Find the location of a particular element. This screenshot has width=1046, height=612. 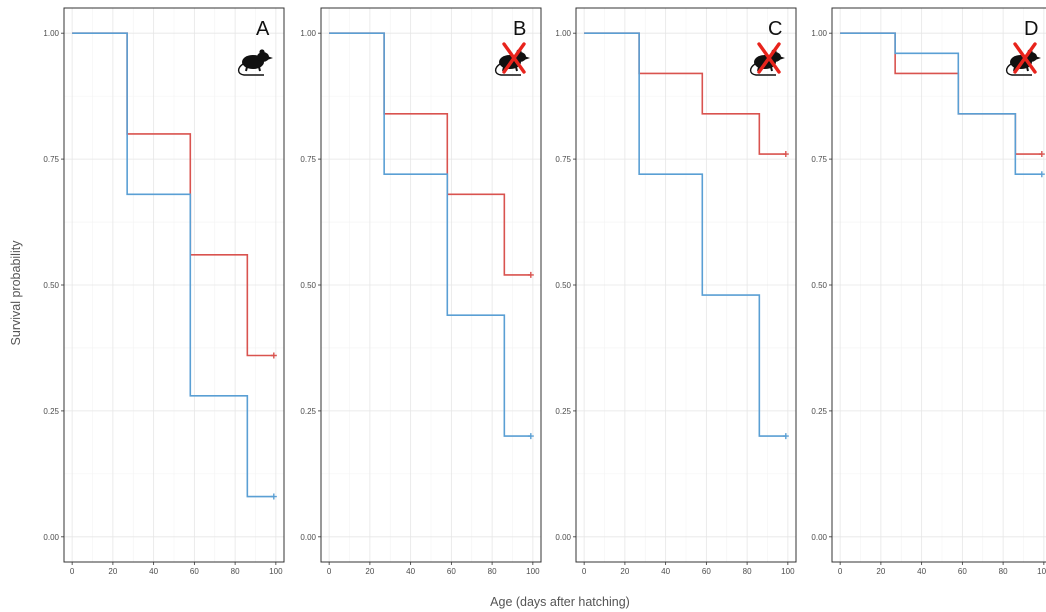

panel-label: A is located at coordinates (263, 29).